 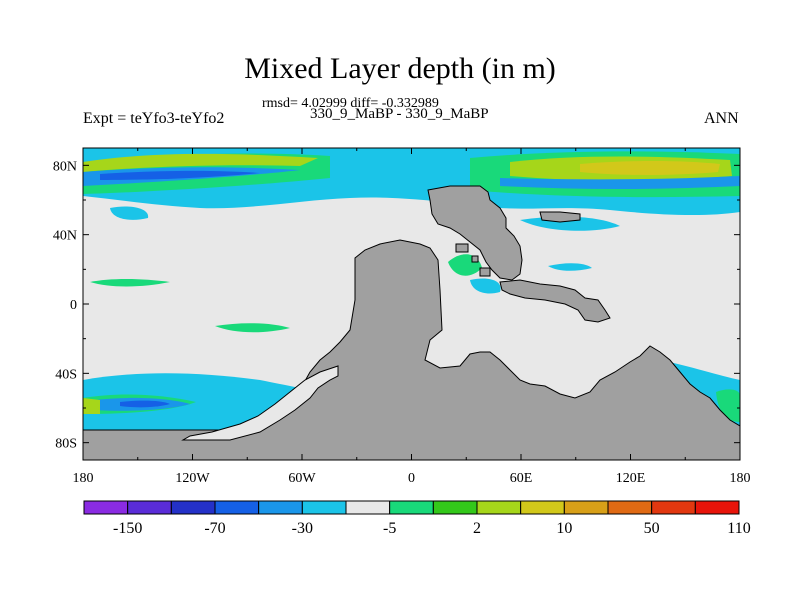 I want to click on x-tick-label: 120E, so click(x=631, y=478).